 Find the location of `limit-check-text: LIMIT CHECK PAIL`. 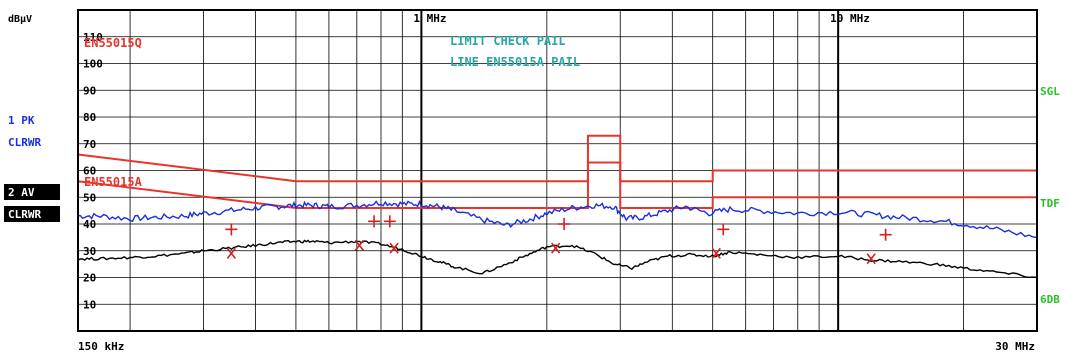

limit-check-text: LIMIT CHECK PAIL is located at coordinates (508, 41).